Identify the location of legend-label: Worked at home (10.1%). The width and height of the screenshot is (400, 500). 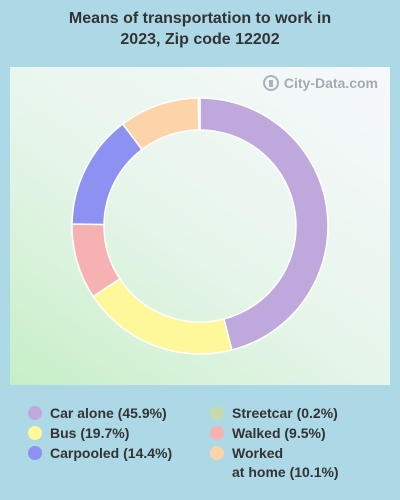
(285, 462).